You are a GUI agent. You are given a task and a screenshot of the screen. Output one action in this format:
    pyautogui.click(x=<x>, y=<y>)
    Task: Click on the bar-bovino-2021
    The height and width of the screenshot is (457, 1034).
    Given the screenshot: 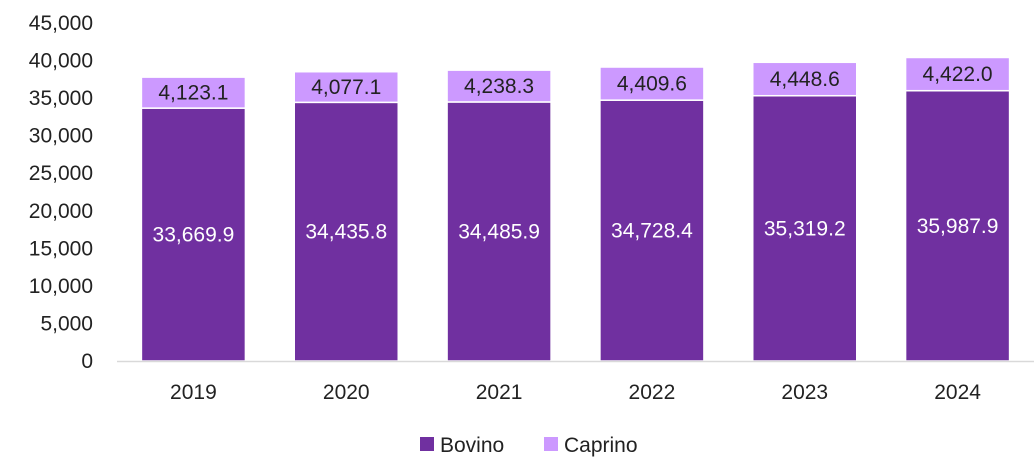 What is the action you would take?
    pyautogui.click(x=499, y=231)
    